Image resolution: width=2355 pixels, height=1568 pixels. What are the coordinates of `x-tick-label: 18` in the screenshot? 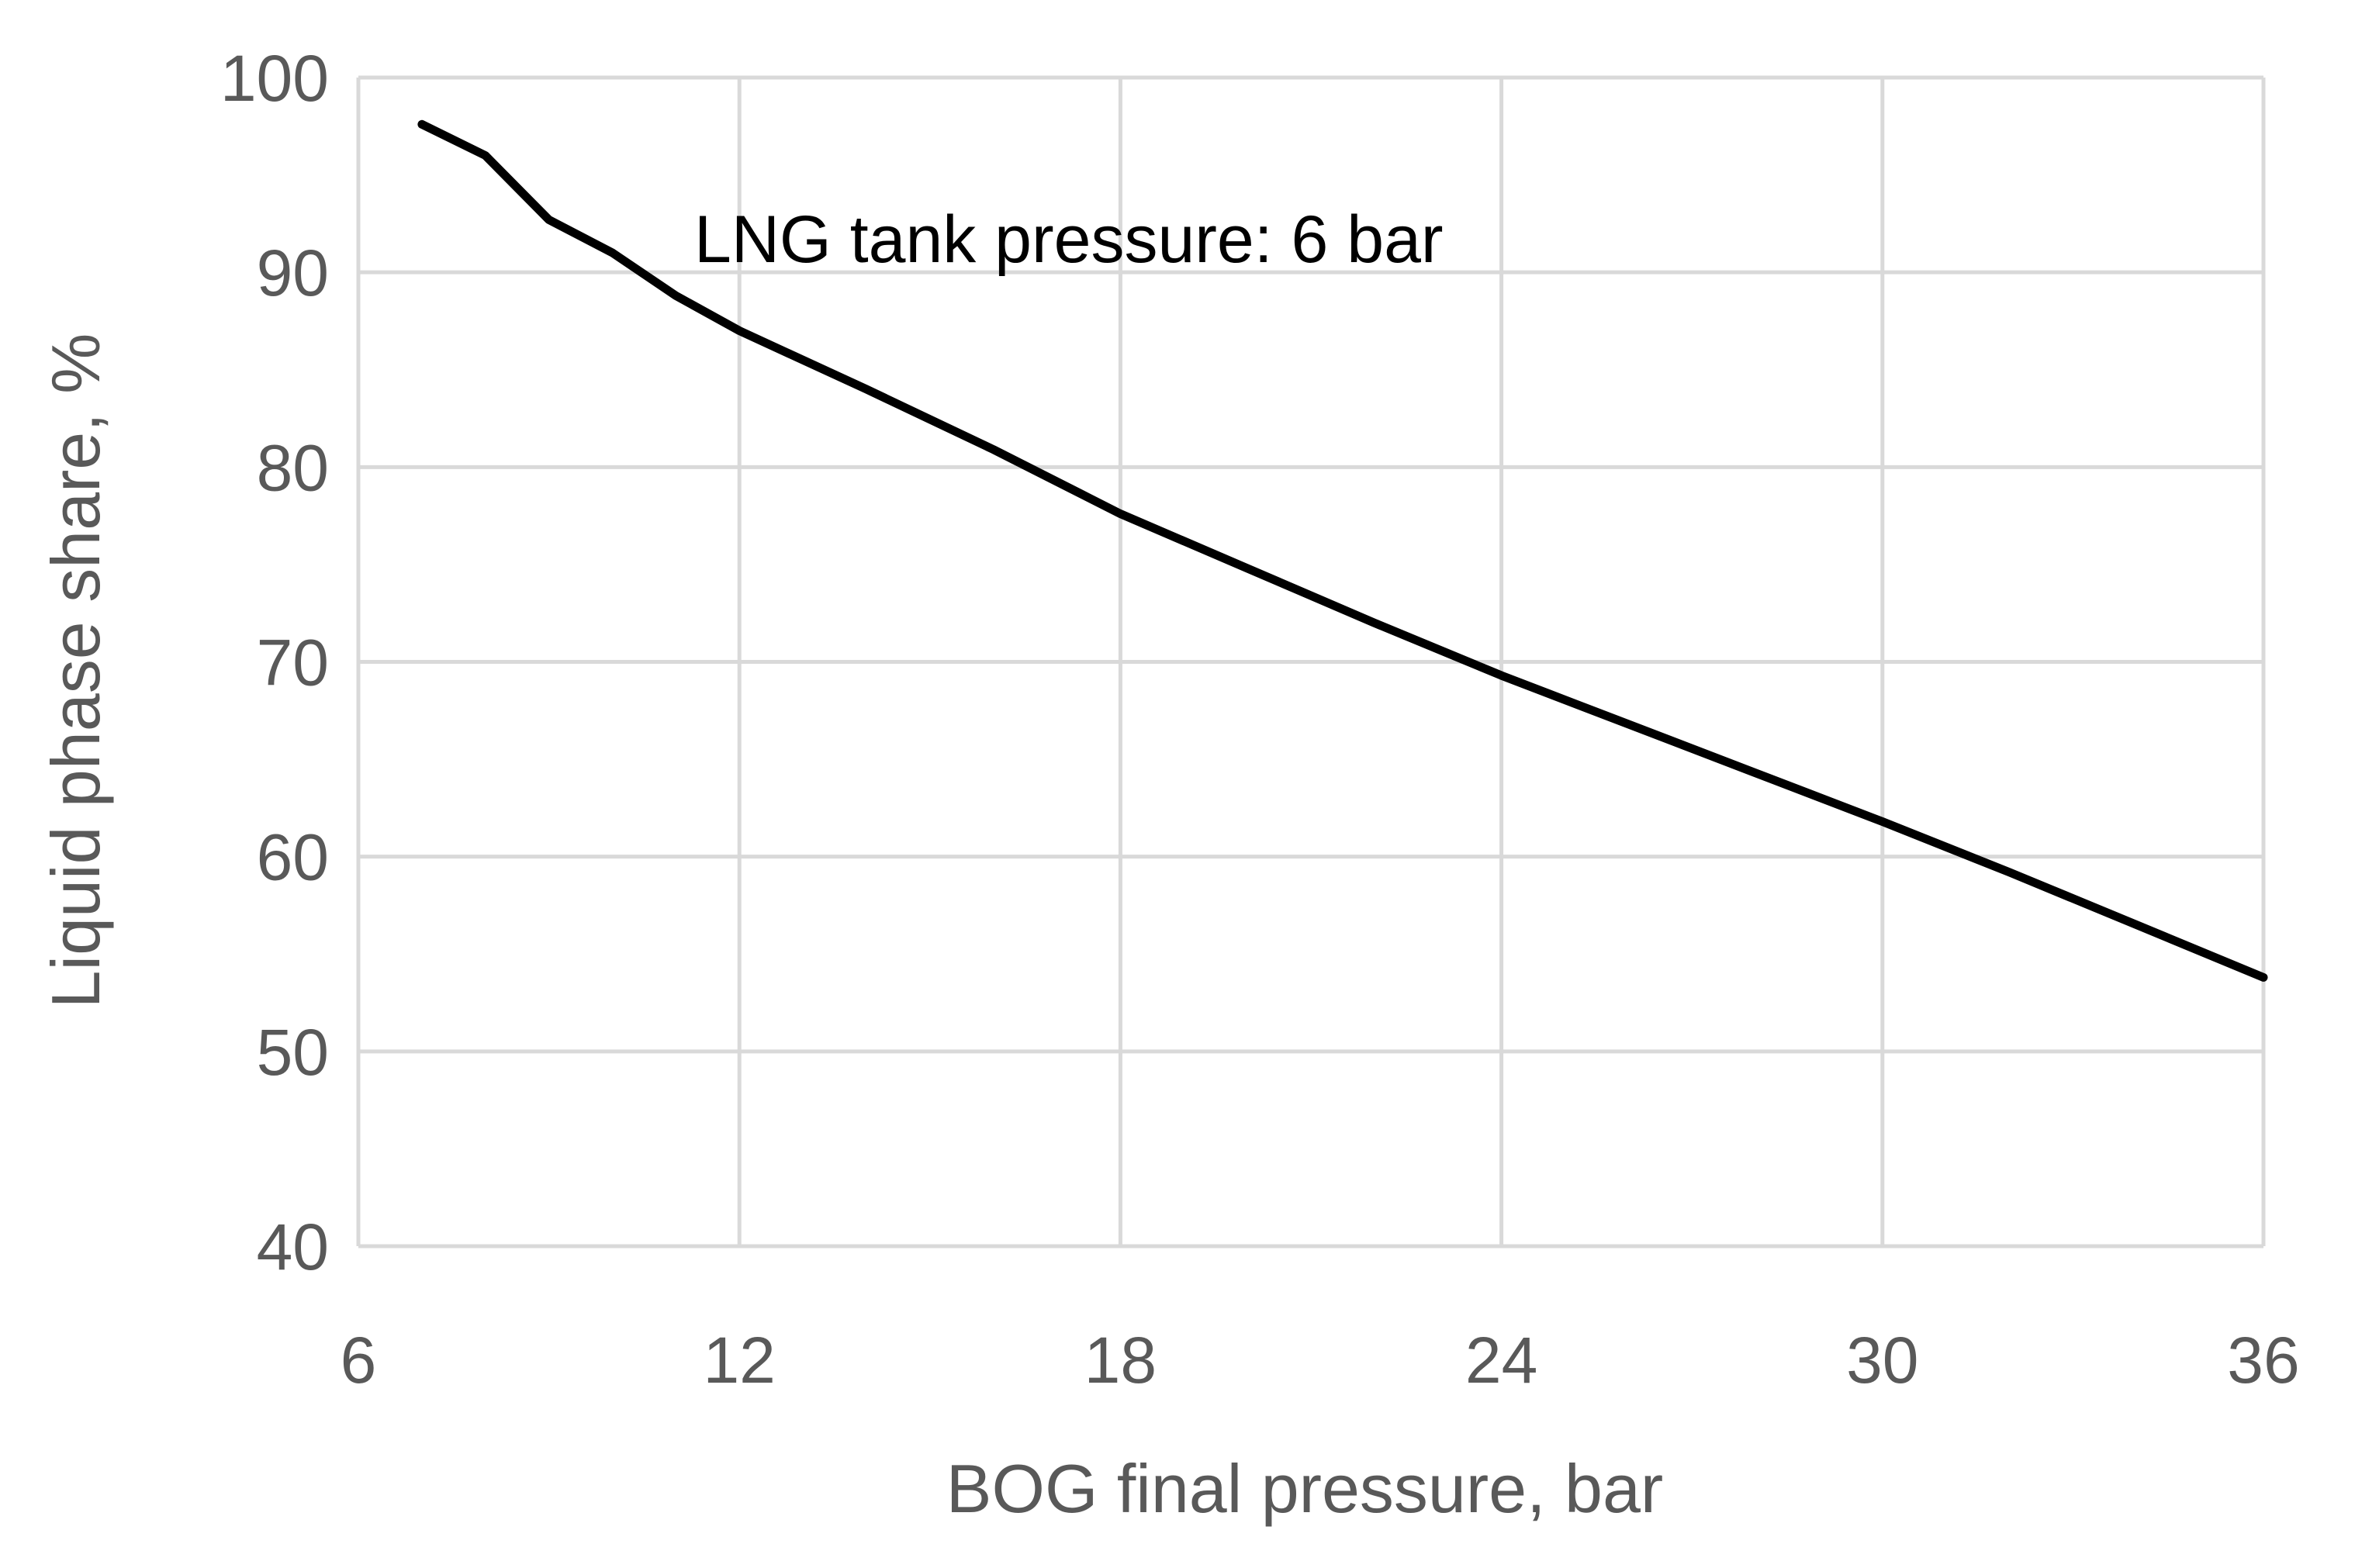 It's located at (1120, 1360).